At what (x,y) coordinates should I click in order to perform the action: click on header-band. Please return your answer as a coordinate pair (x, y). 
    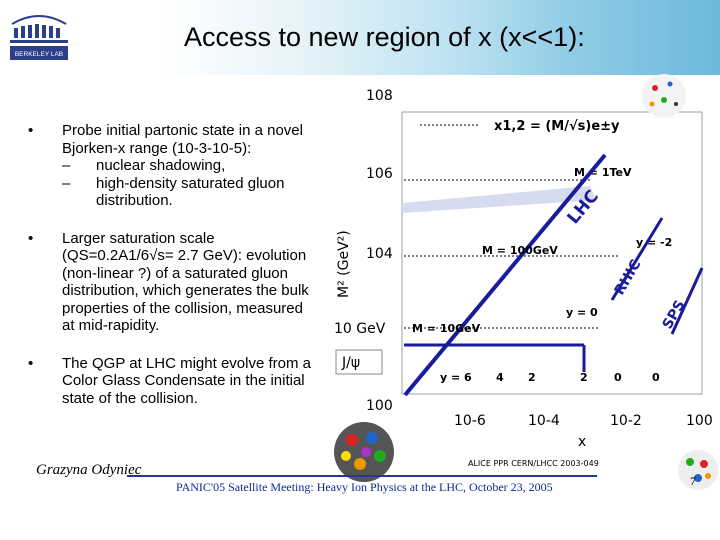
    Looking at the image, I should click on (360, 37).